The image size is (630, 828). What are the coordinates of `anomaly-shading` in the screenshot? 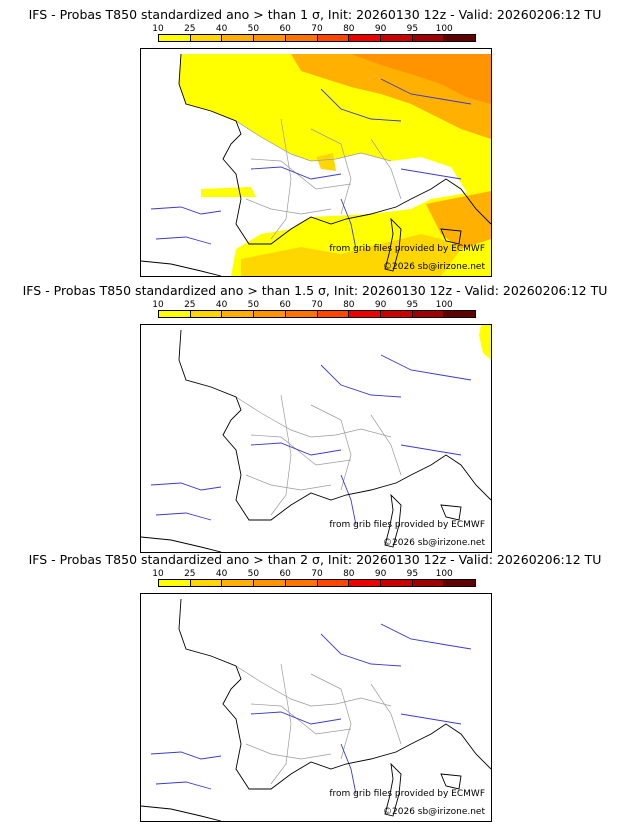 It's located at (485, 342).